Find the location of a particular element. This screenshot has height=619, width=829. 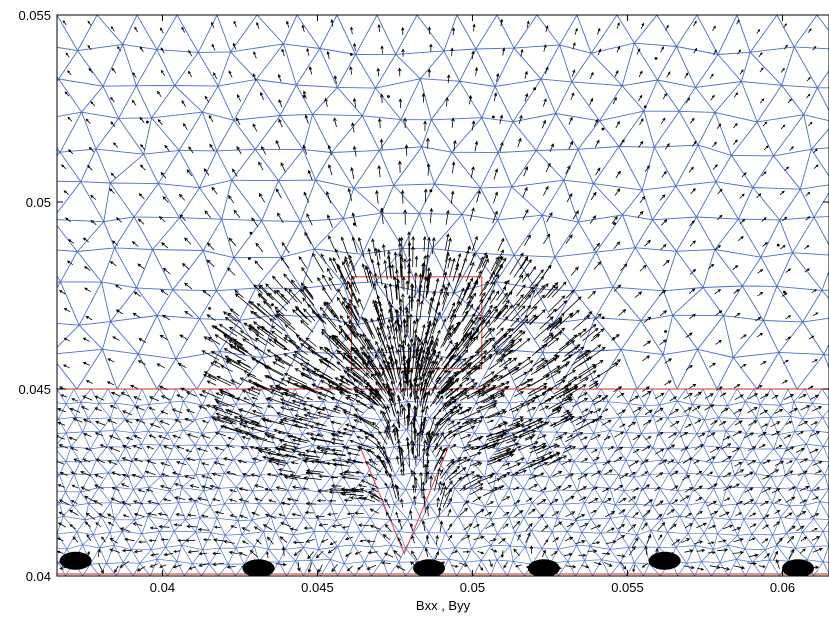

x-tick-label: 0.045 is located at coordinates (317, 587).